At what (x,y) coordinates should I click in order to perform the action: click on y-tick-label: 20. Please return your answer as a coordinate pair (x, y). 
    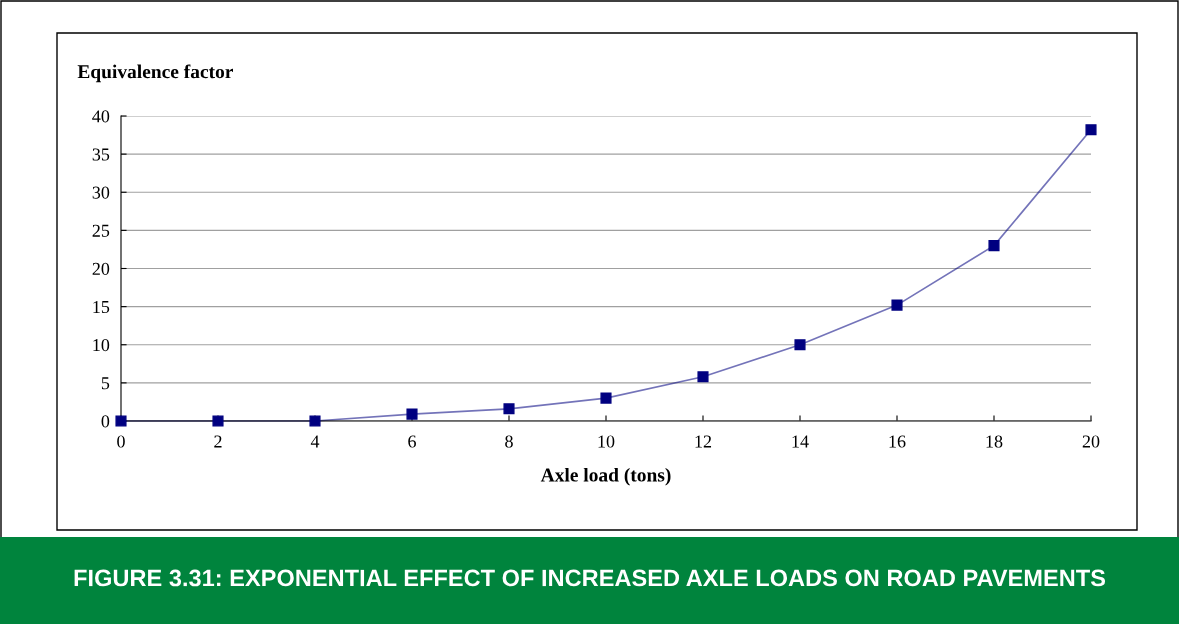
    Looking at the image, I should click on (101, 268).